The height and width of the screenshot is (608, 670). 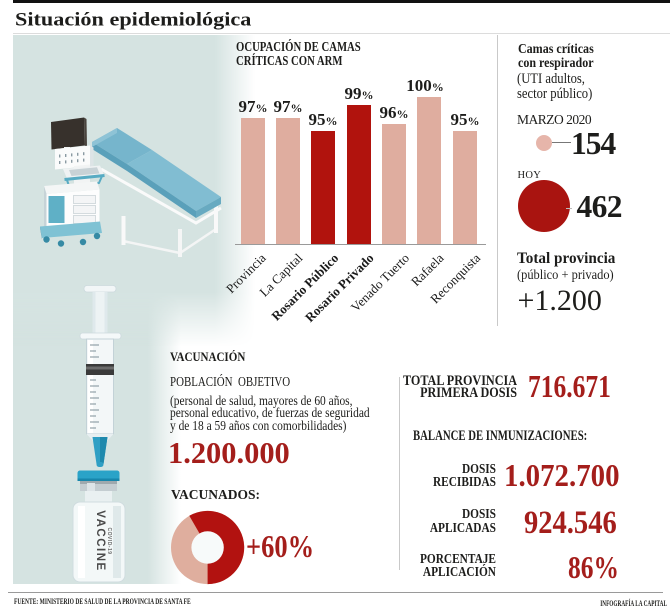 What do you see at coordinates (109, 540) in the screenshot?
I see `svg-text: COVID-19` at bounding box center [109, 540].